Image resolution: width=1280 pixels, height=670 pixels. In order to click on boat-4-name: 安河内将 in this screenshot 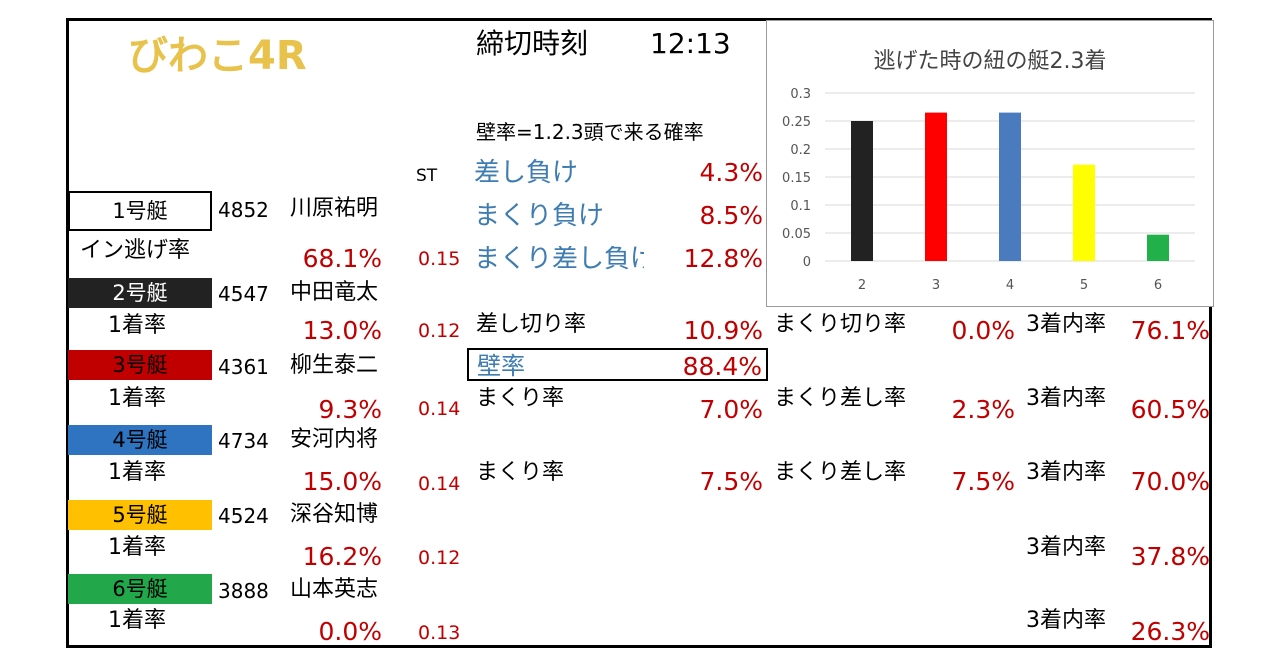, I will do `click(334, 439)`.